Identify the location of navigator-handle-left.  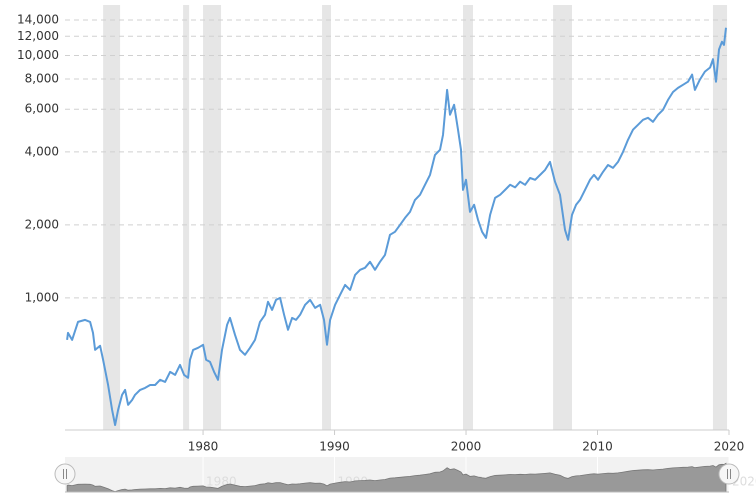
(65, 474).